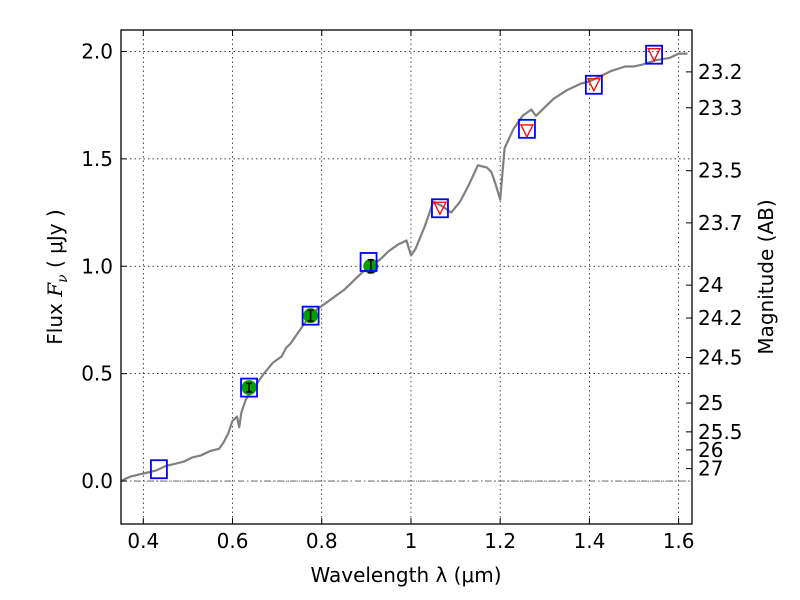 This screenshot has width=800, height=600. What do you see at coordinates (720, 318) in the screenshot?
I see `right-tick-label: 24.2` at bounding box center [720, 318].